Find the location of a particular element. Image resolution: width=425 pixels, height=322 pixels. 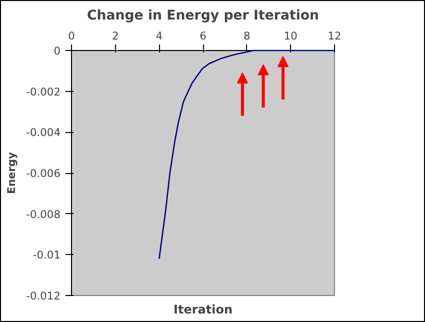

y-tick-label: -0.004 is located at coordinates (43, 133).